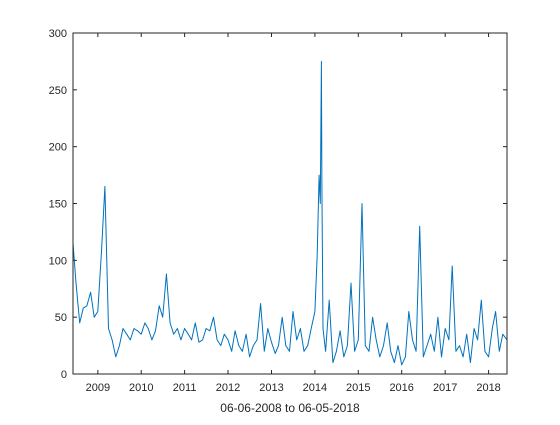 The image size is (560, 425). Describe the element at coordinates (401, 388) in the screenshot. I see `x-tick-label: 2016` at that location.